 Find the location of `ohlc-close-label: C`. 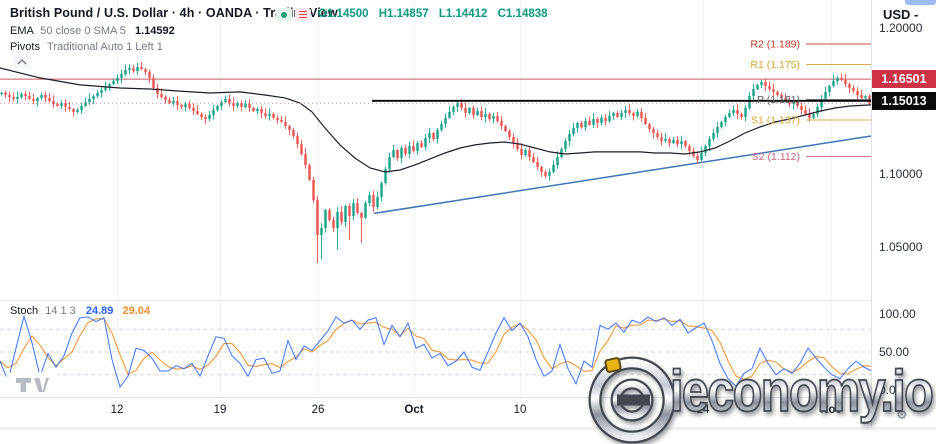

ohlc-close-label: C is located at coordinates (501, 14).